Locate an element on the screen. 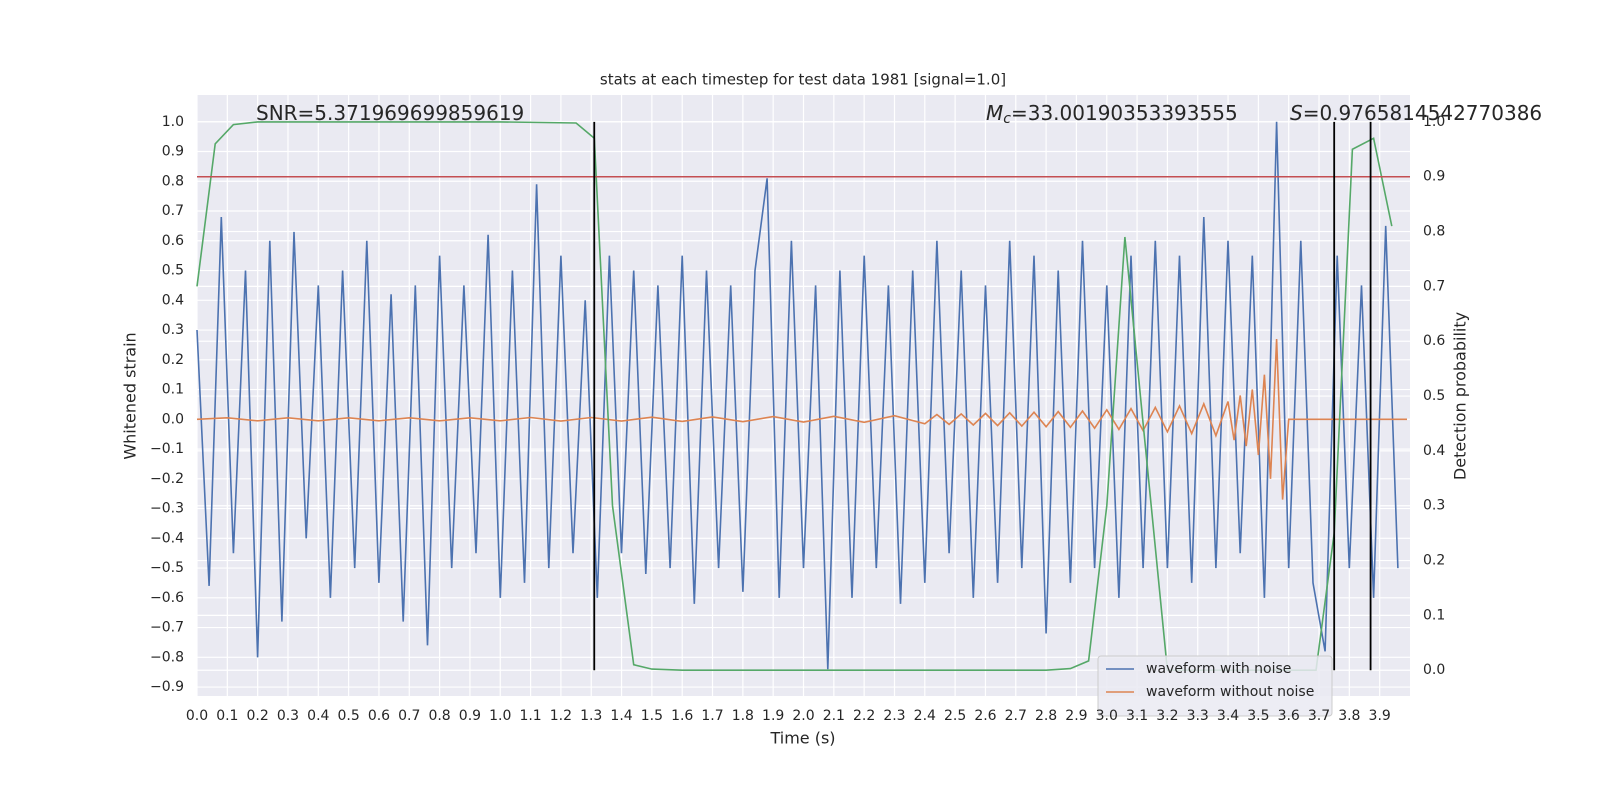 Image resolution: width=1600 pixels, height=804 pixels. annotation-part: SNR=5.371969699859619 is located at coordinates (390, 113).